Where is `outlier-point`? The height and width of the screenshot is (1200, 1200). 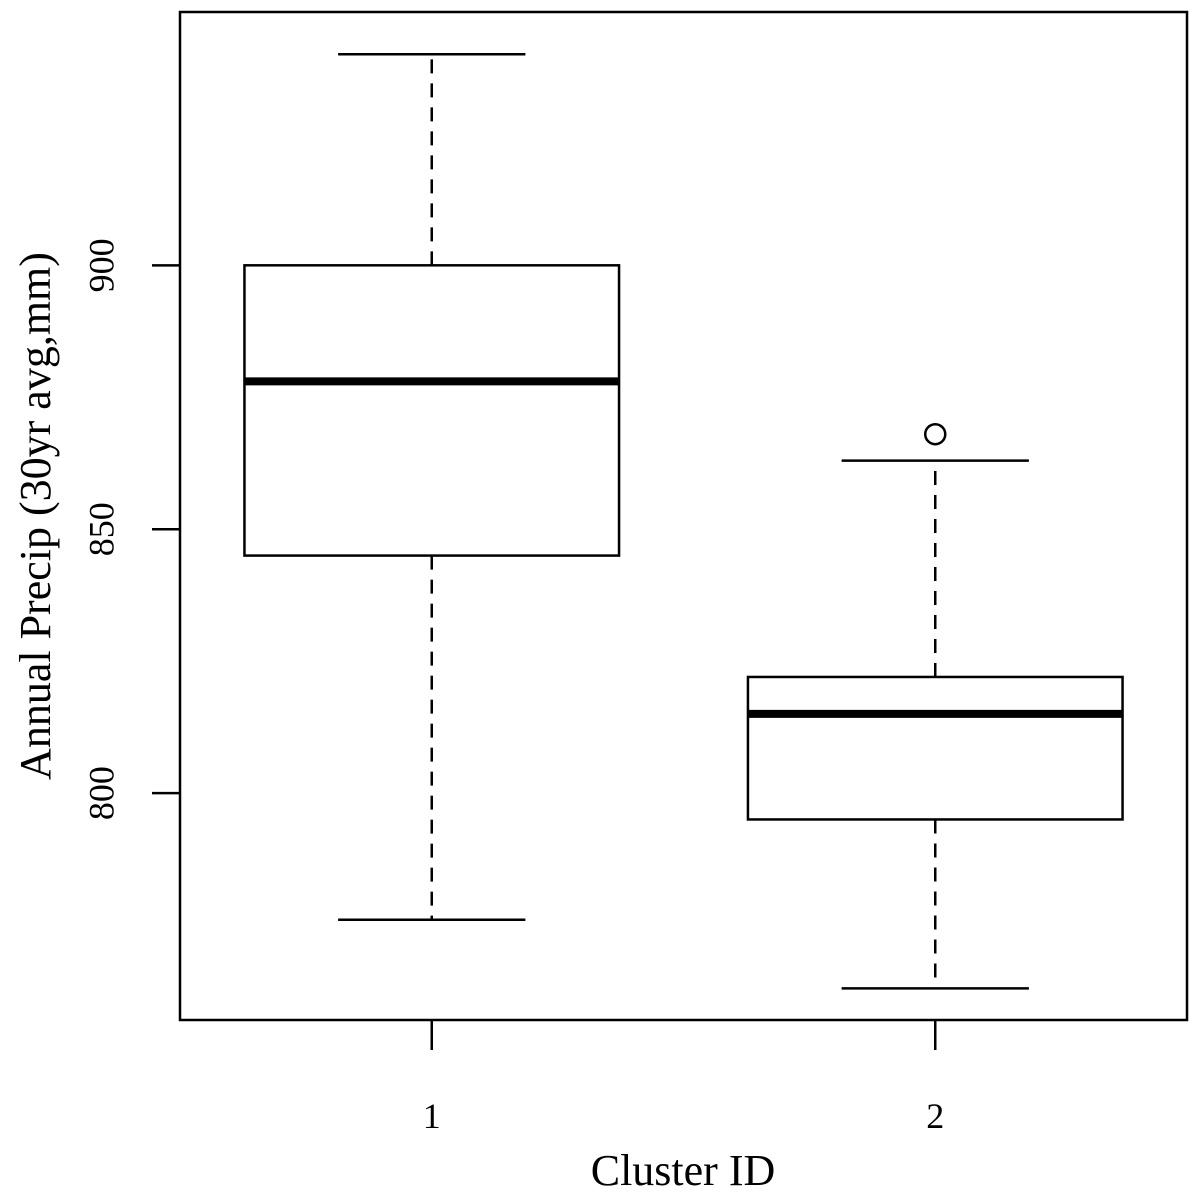
outlier-point is located at coordinates (935, 434).